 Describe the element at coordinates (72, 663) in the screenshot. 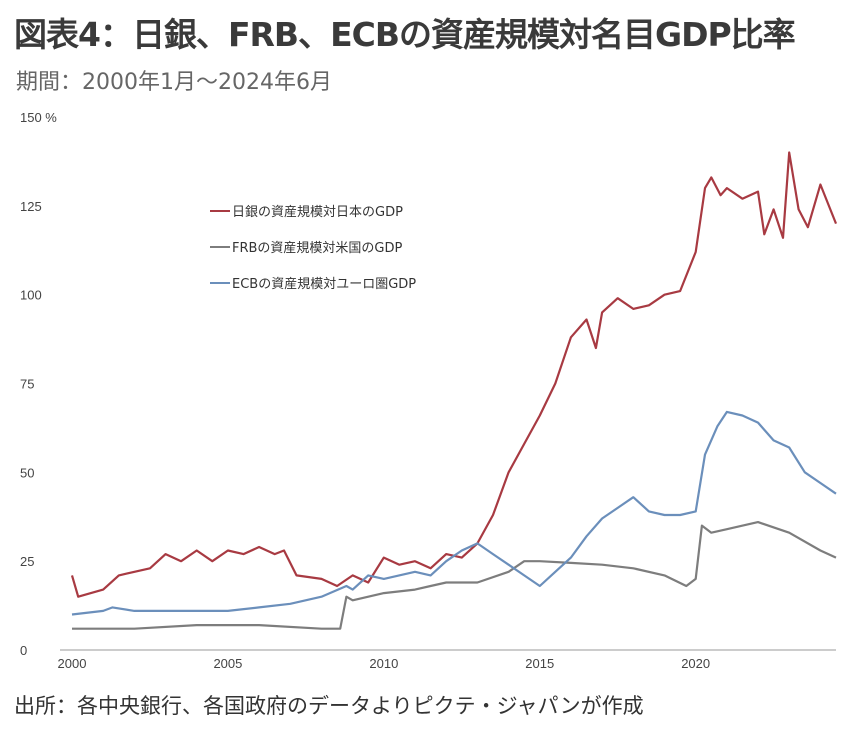

I see `x-tick-label: 2000` at that location.